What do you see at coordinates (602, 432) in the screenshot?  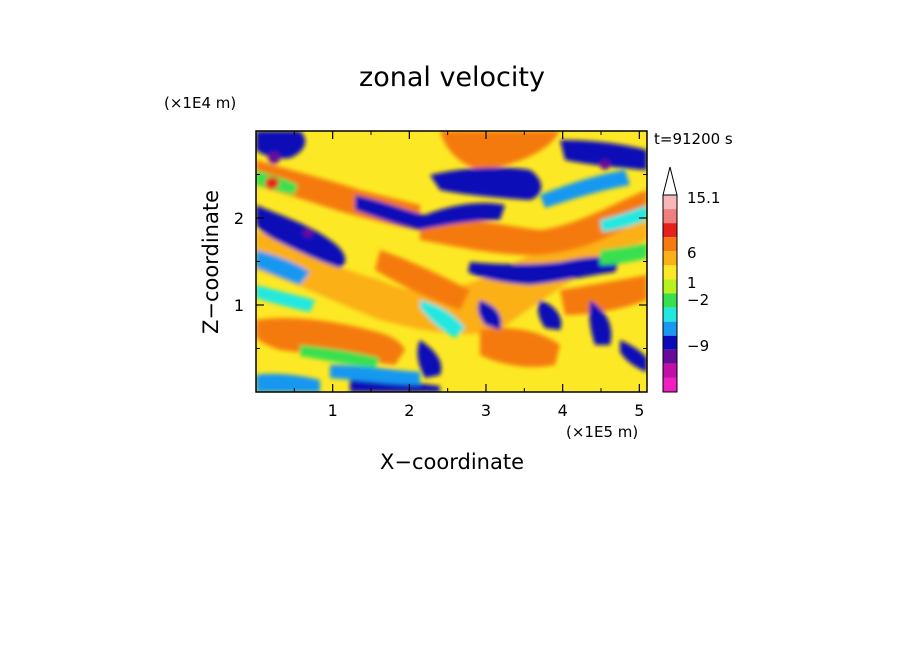 I see `x-axis-unit: (×1E5 m)` at bounding box center [602, 432].